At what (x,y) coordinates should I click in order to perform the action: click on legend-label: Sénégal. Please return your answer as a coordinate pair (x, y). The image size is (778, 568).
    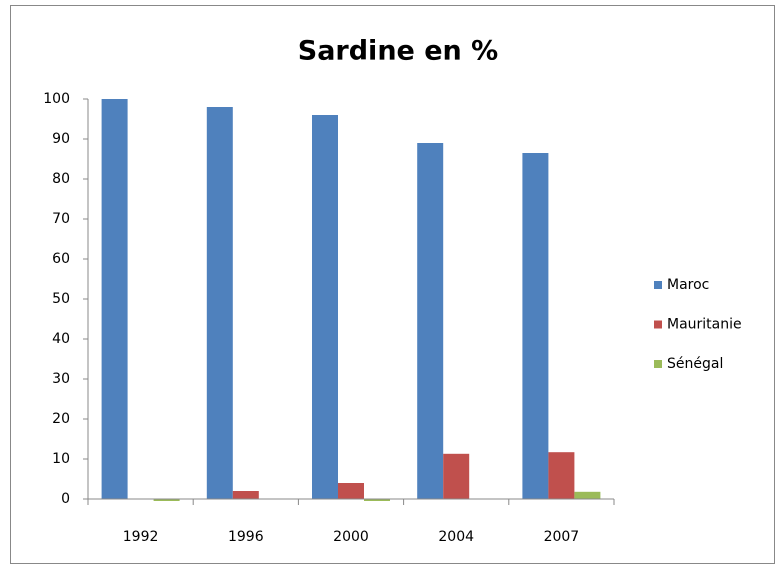
    Looking at the image, I should click on (695, 364).